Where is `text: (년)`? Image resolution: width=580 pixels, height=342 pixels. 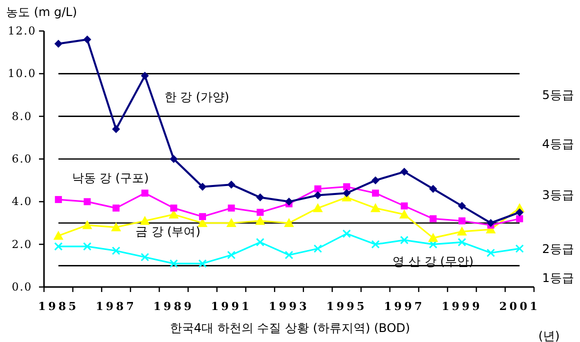 text: (년) is located at coordinates (549, 335).